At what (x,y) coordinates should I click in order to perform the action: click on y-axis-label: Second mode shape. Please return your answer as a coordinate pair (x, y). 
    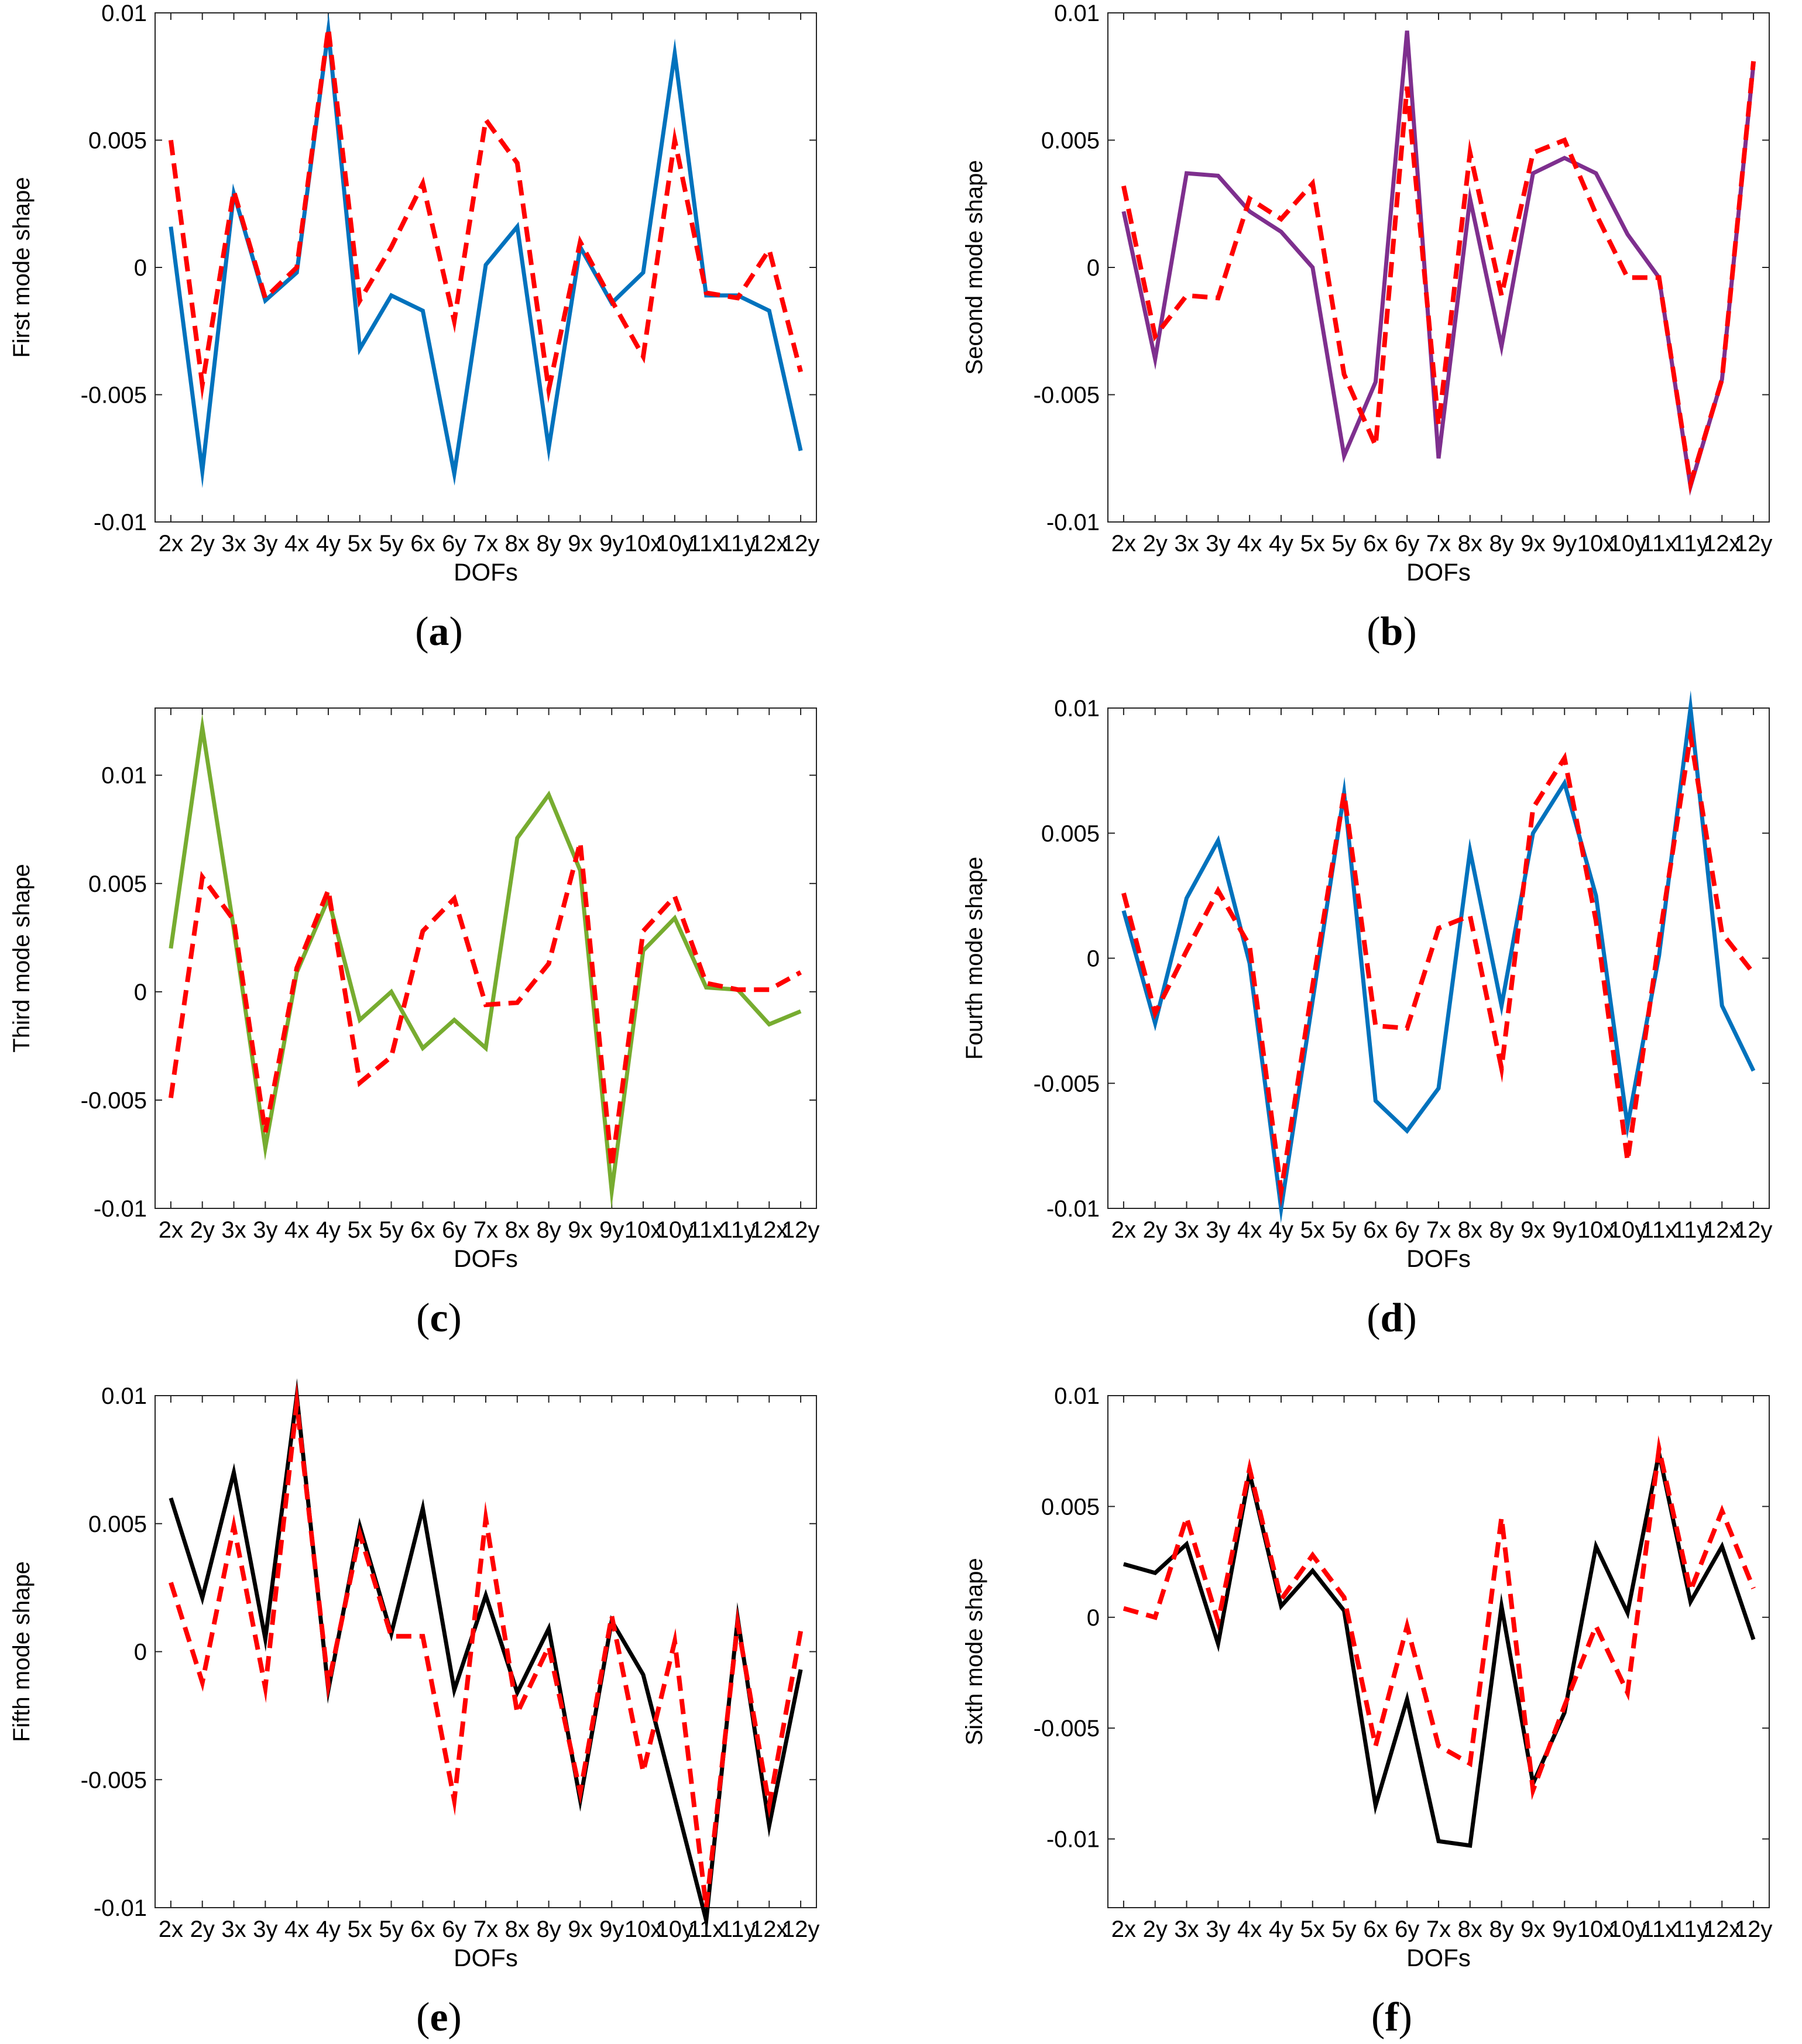
    Looking at the image, I should click on (975, 267).